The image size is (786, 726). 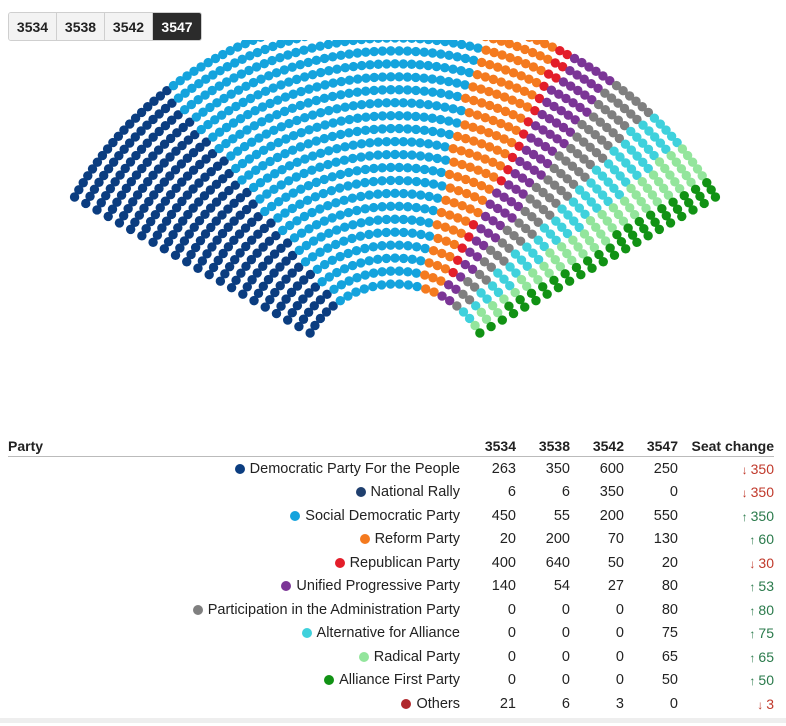 What do you see at coordinates (726, 587) in the screenshot?
I see `seat-change: ↑ 53` at bounding box center [726, 587].